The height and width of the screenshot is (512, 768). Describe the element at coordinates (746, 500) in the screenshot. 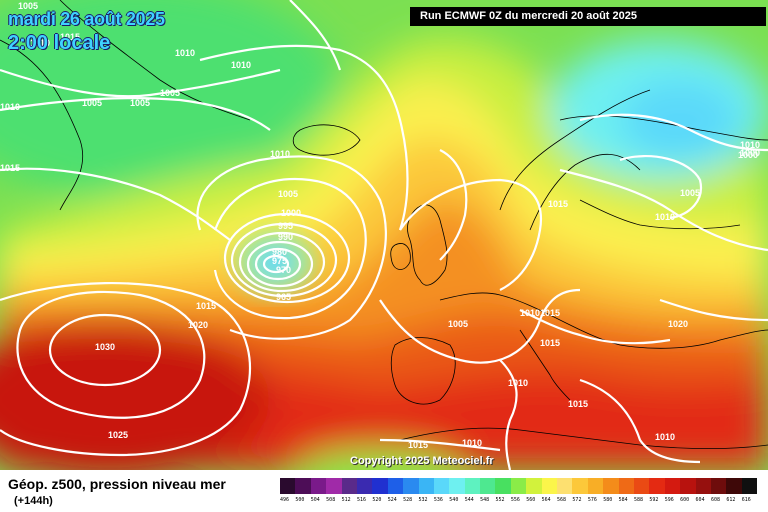

I see `scale-tick-label: 616` at that location.